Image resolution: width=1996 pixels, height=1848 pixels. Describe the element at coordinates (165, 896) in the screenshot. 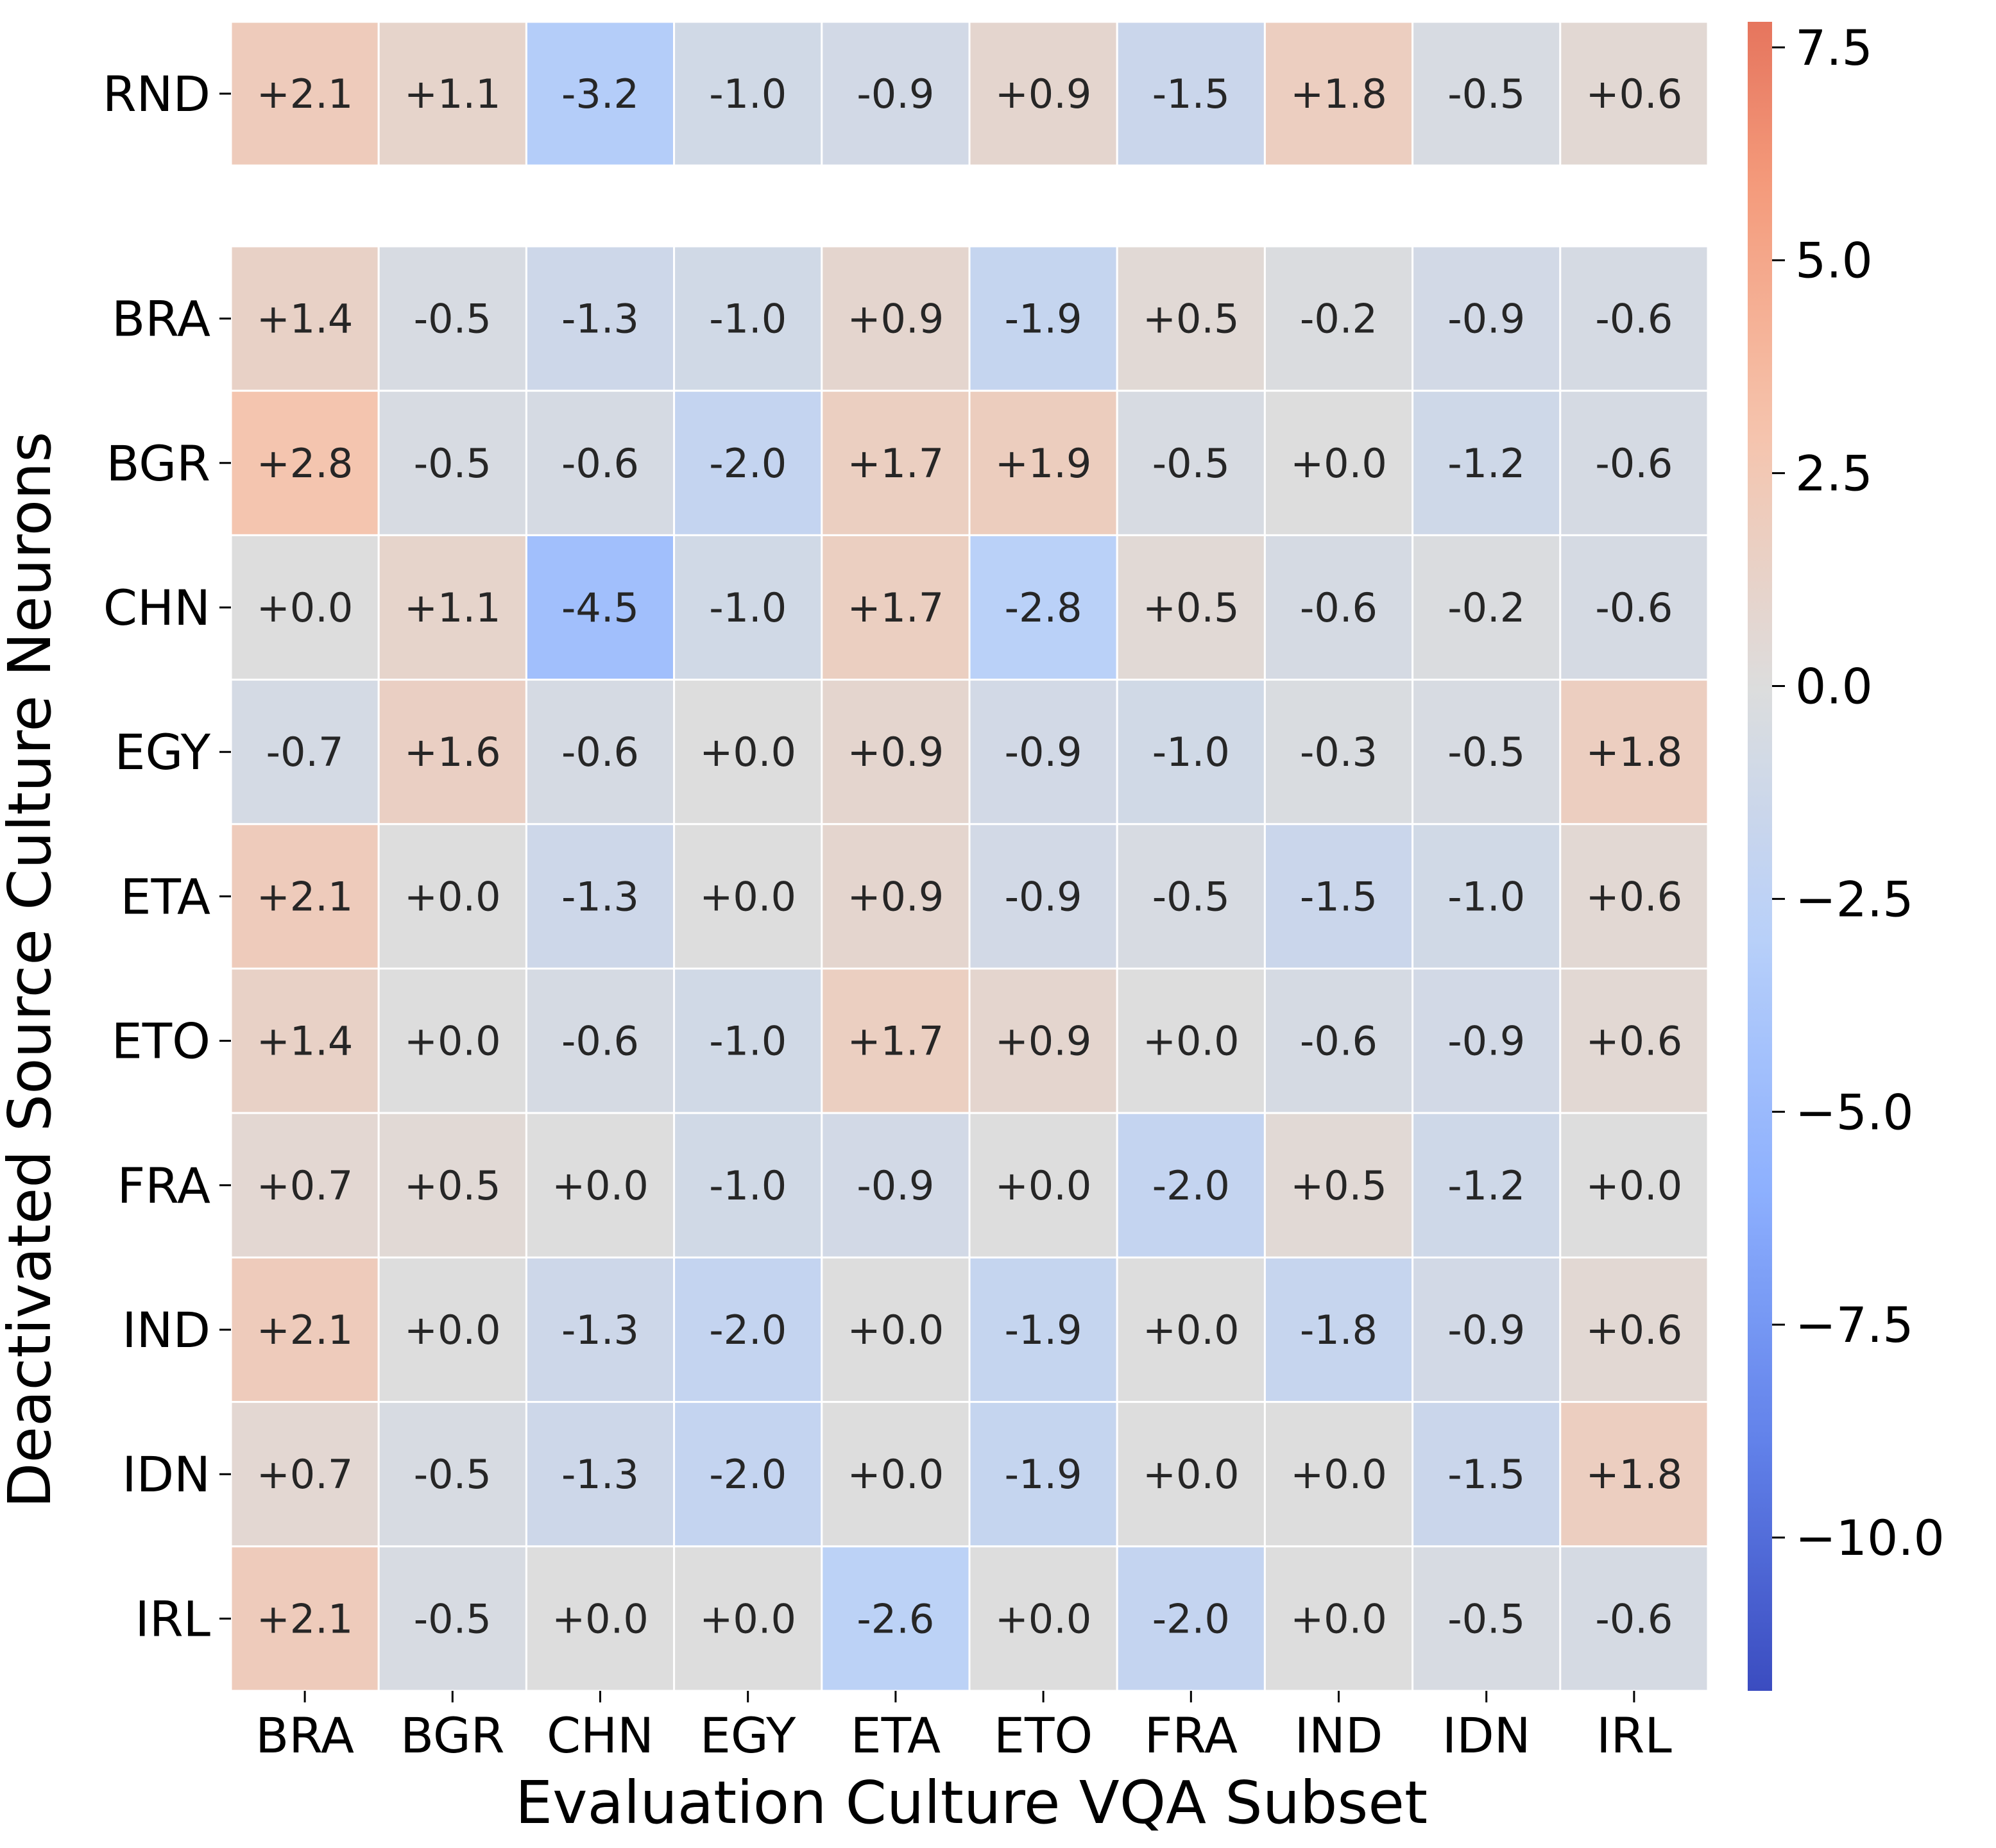

I see `y-tick-label: ETA` at that location.